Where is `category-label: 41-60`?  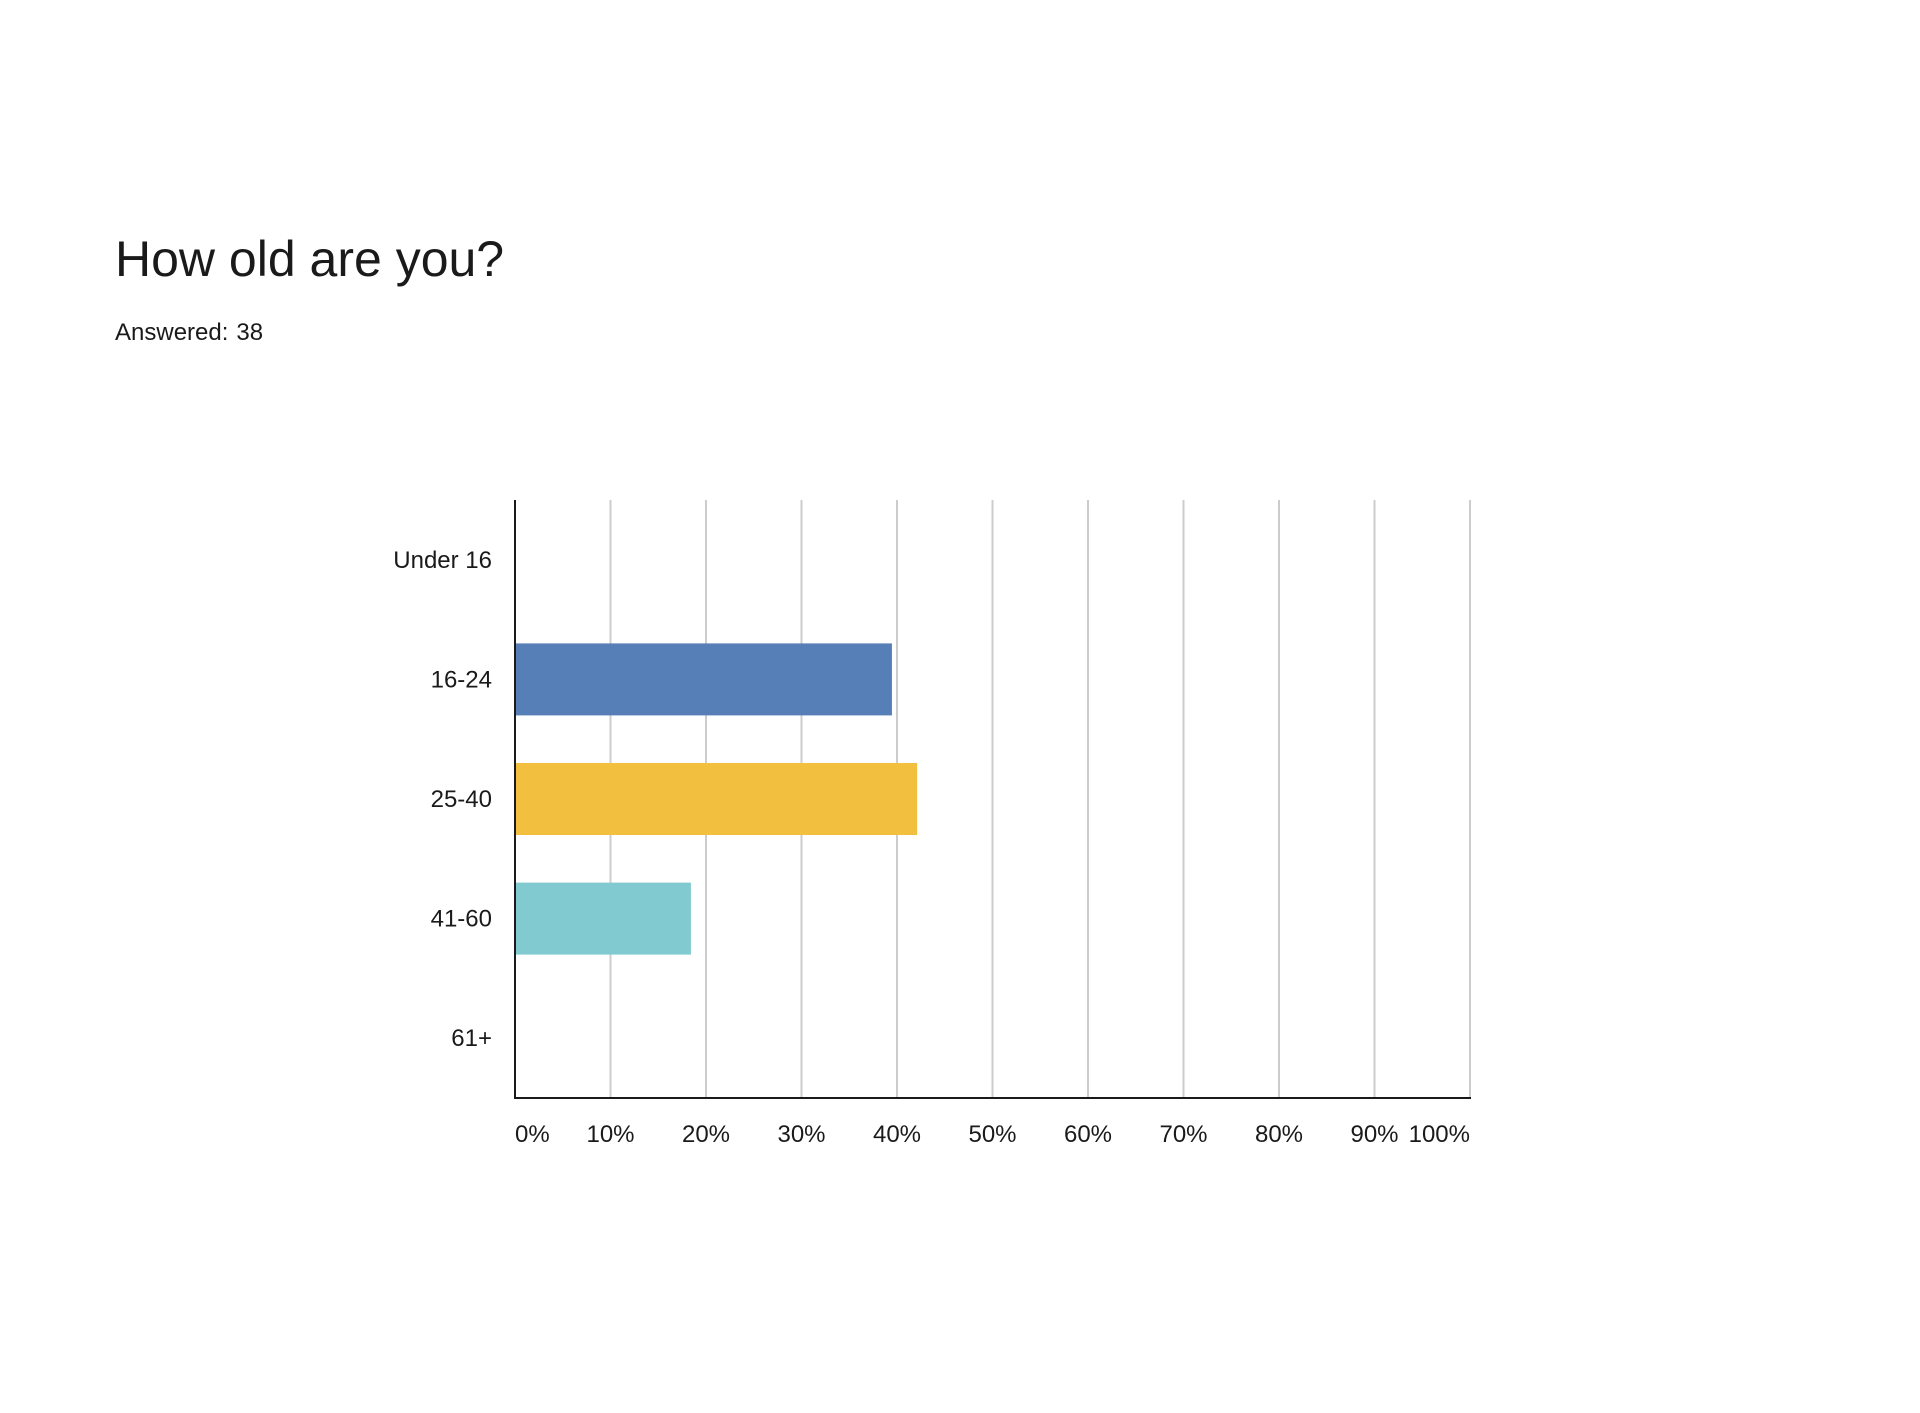
category-label: 41-60 is located at coordinates (461, 919).